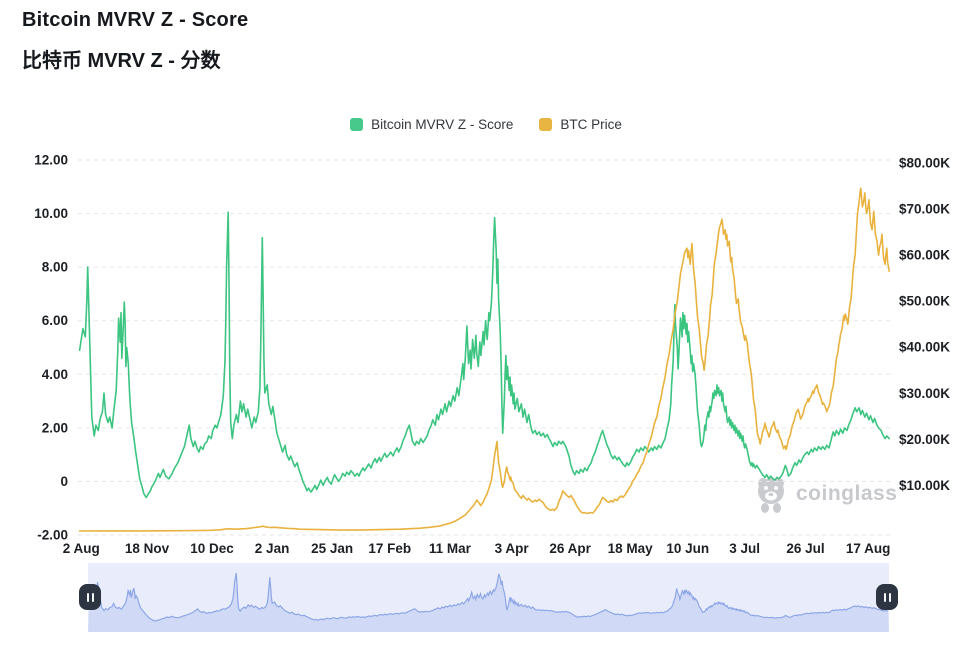 Image resolution: width=972 pixels, height=648 pixels. What do you see at coordinates (389, 548) in the screenshot?
I see `x-axis-tick: 17 Feb` at bounding box center [389, 548].